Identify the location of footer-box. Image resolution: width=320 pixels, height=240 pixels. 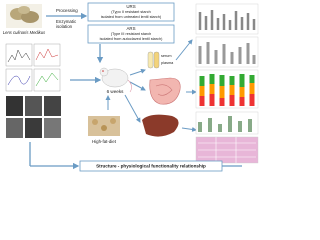
(151, 166).